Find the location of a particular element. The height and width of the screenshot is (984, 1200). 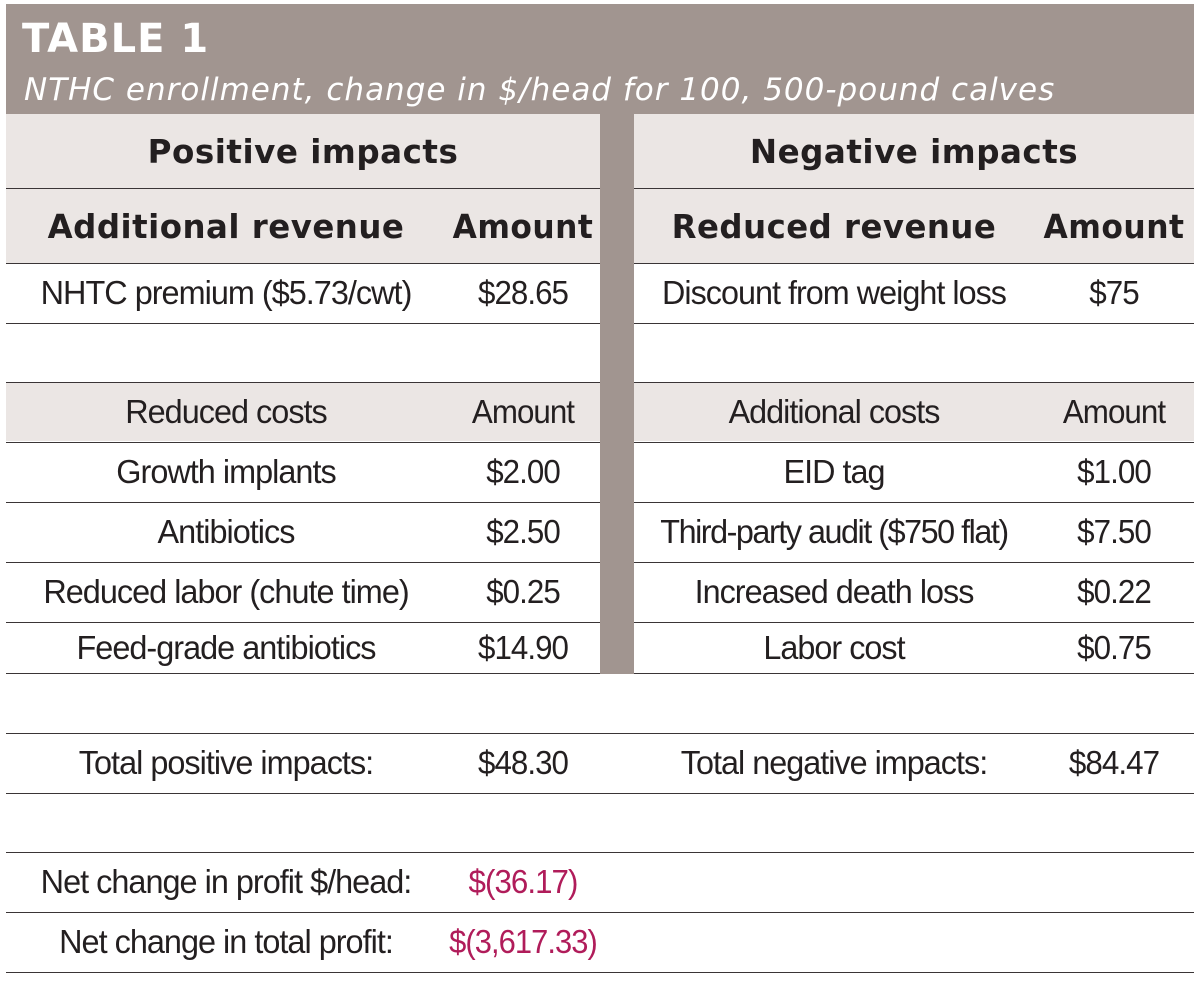

total-negative-label: Total negative impacts: is located at coordinates (834, 762).